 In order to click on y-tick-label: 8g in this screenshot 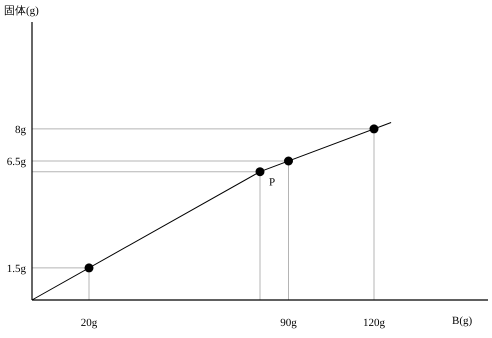, I will do `click(20, 130)`.